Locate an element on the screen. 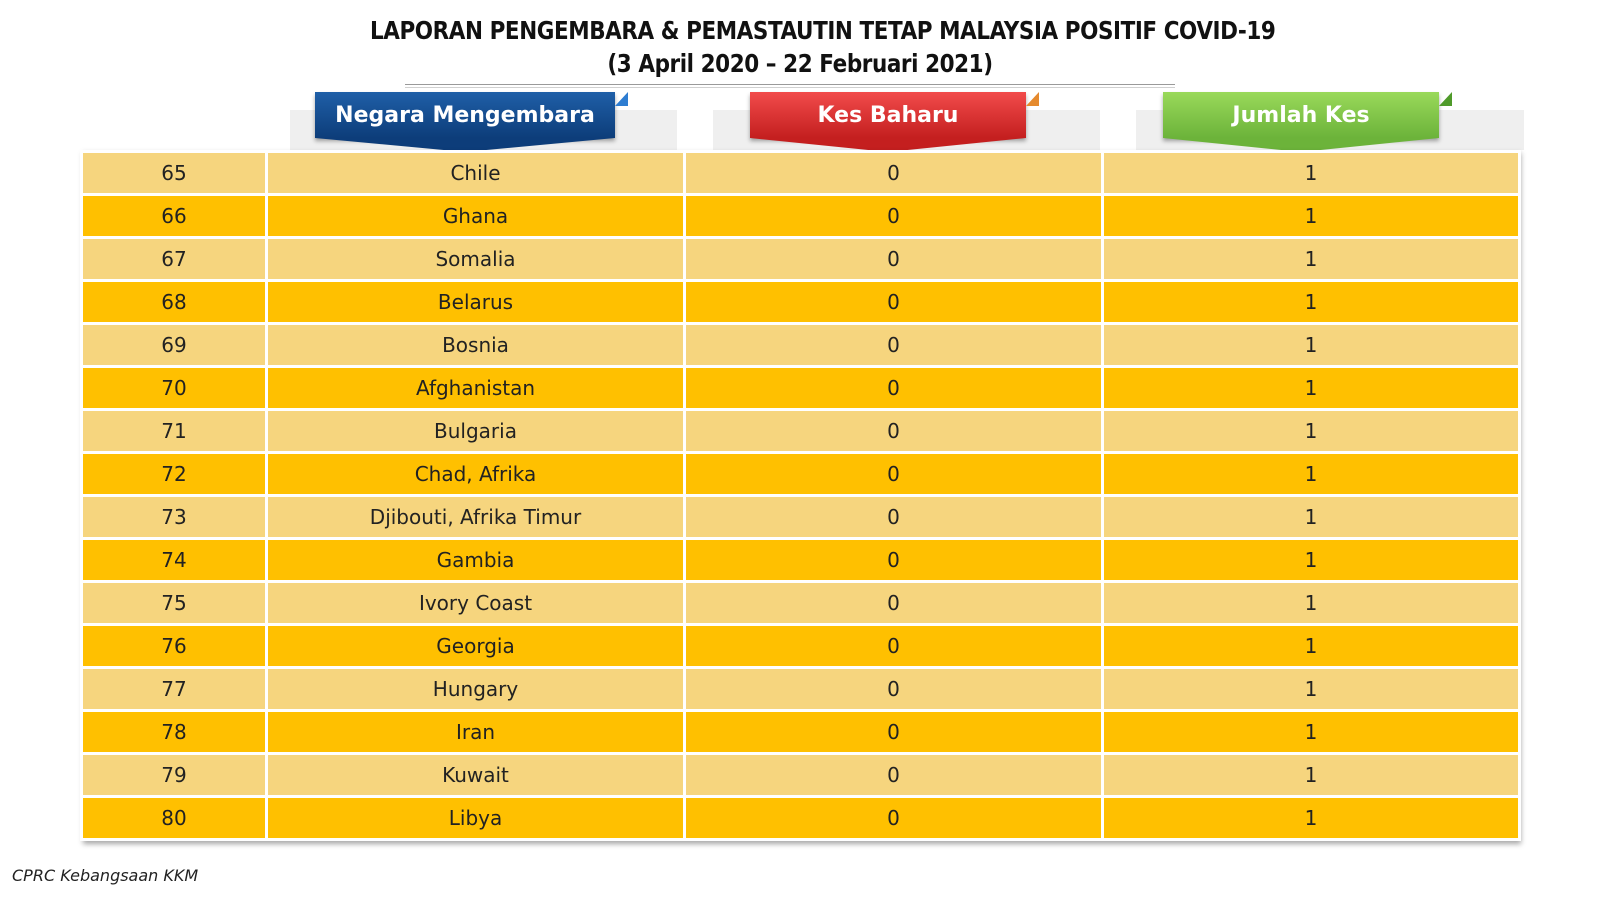 This screenshot has width=1600, height=900. country-cell: Kuwait is located at coordinates (475, 775).